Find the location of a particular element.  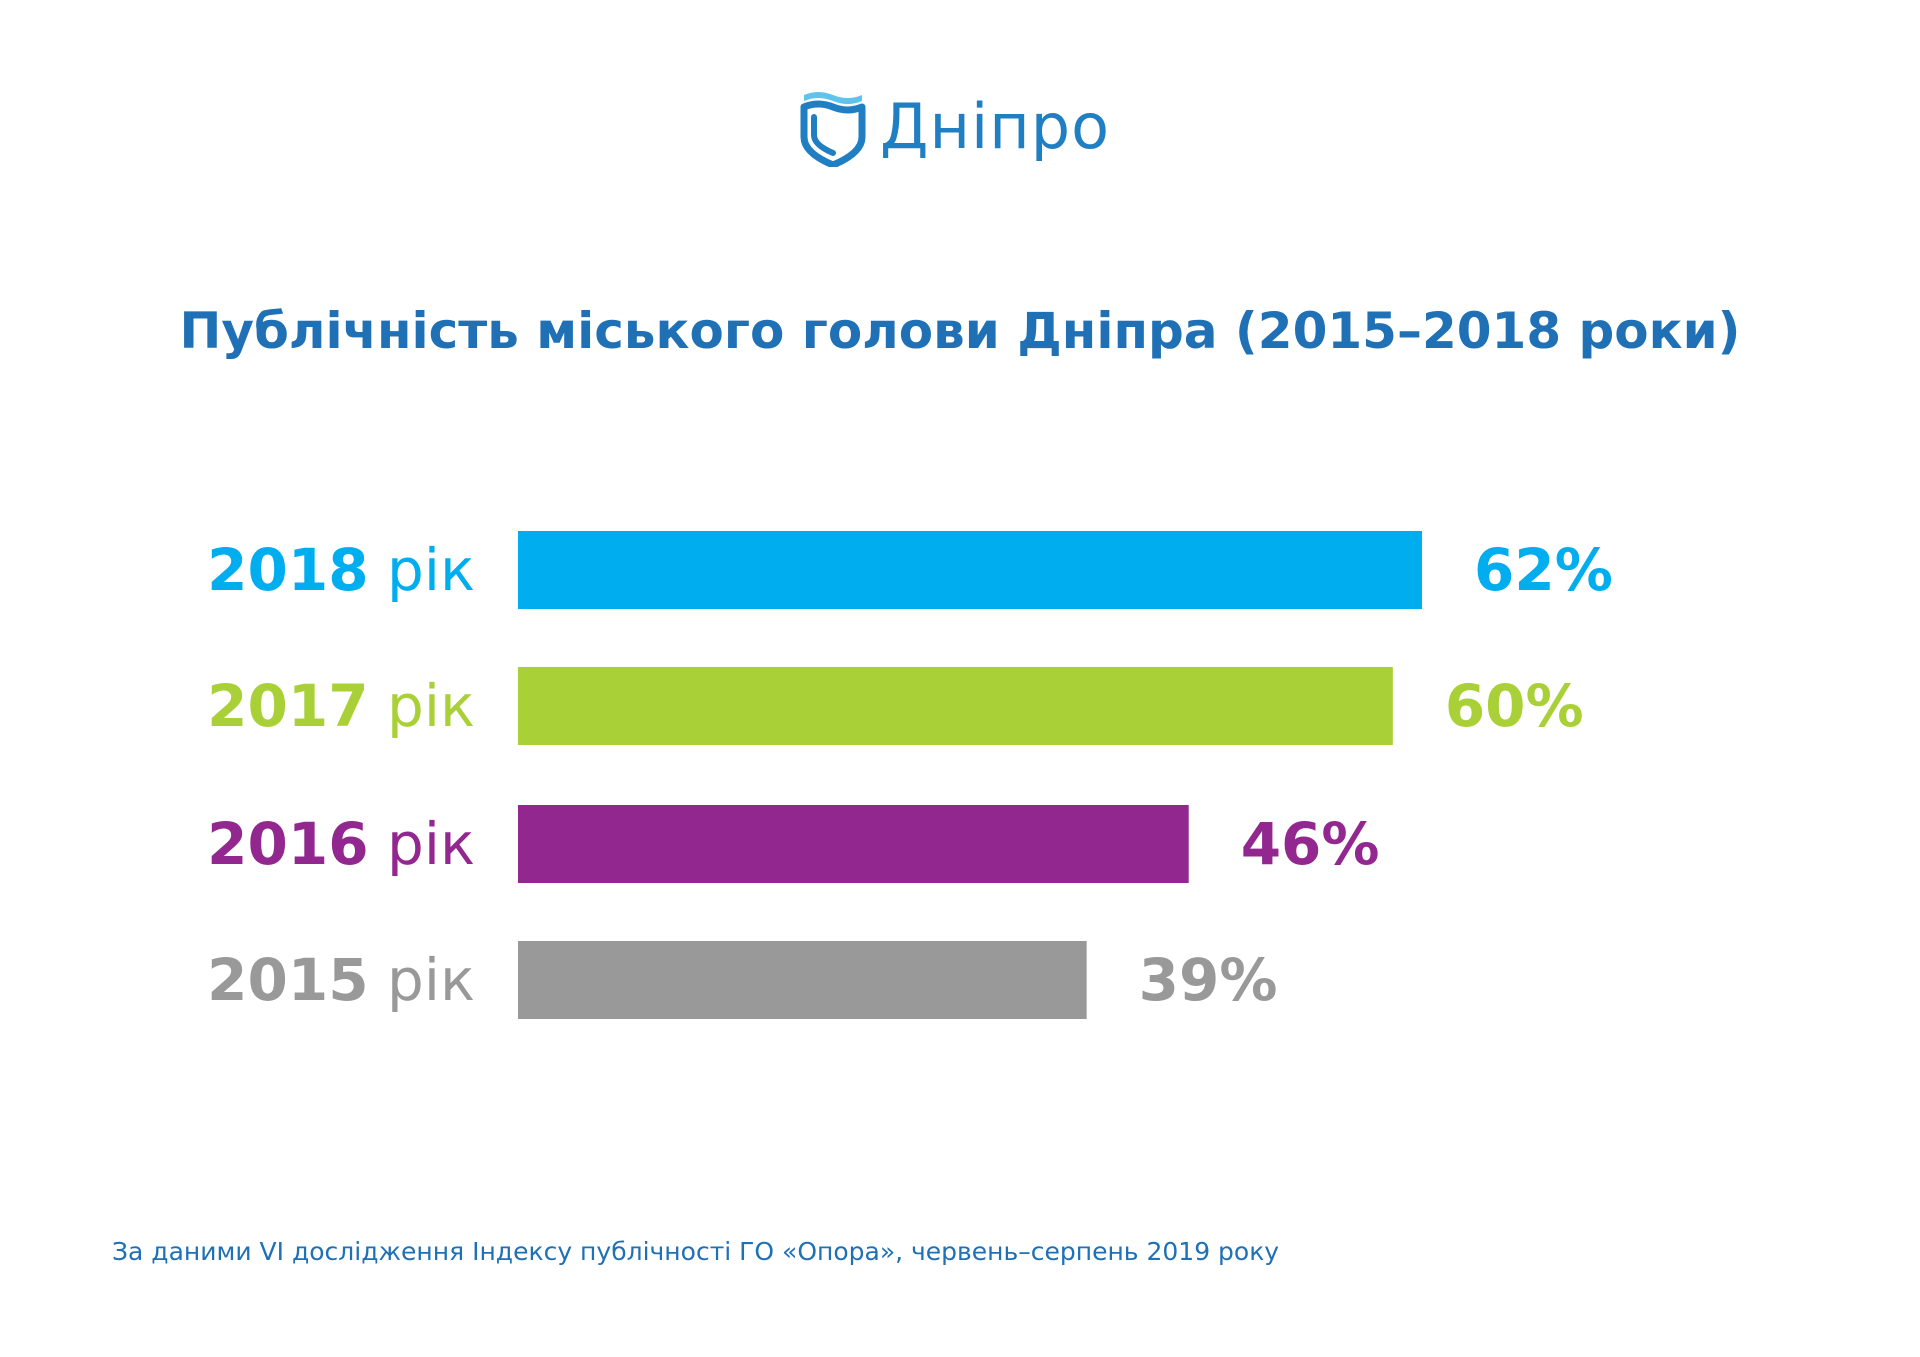

category-year: 2015 is located at coordinates (287, 980).